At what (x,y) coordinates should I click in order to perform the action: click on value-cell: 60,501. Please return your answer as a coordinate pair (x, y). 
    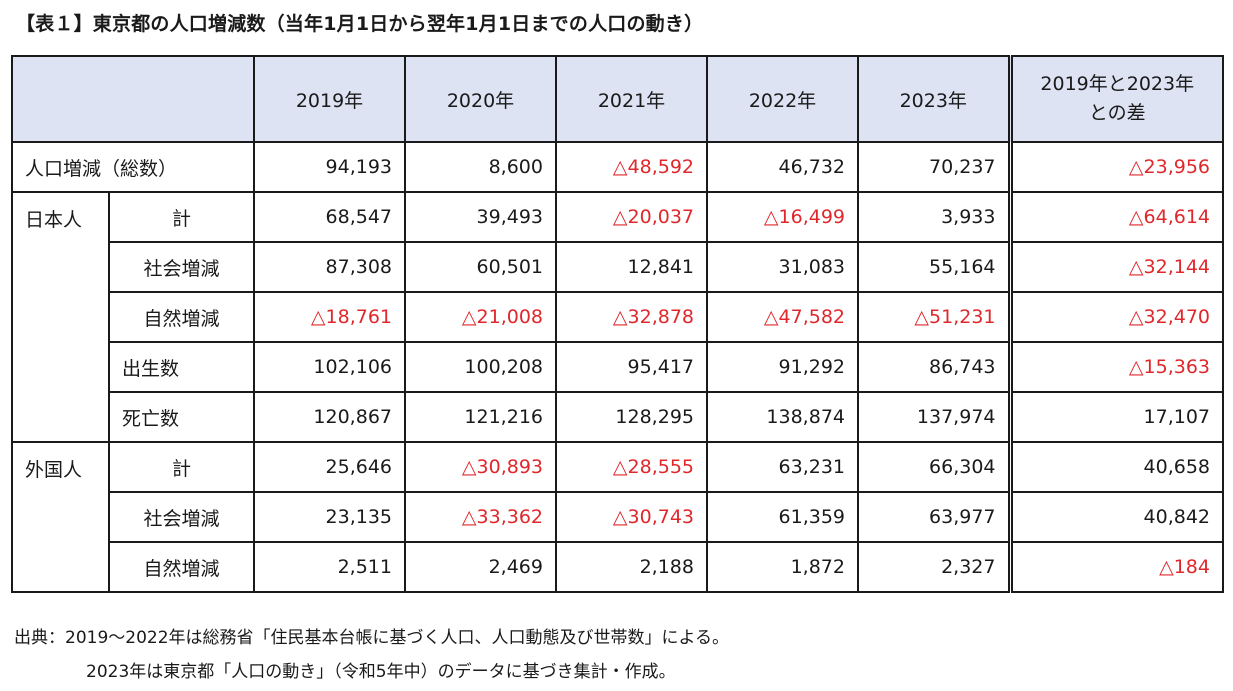
    Looking at the image, I should click on (480, 267).